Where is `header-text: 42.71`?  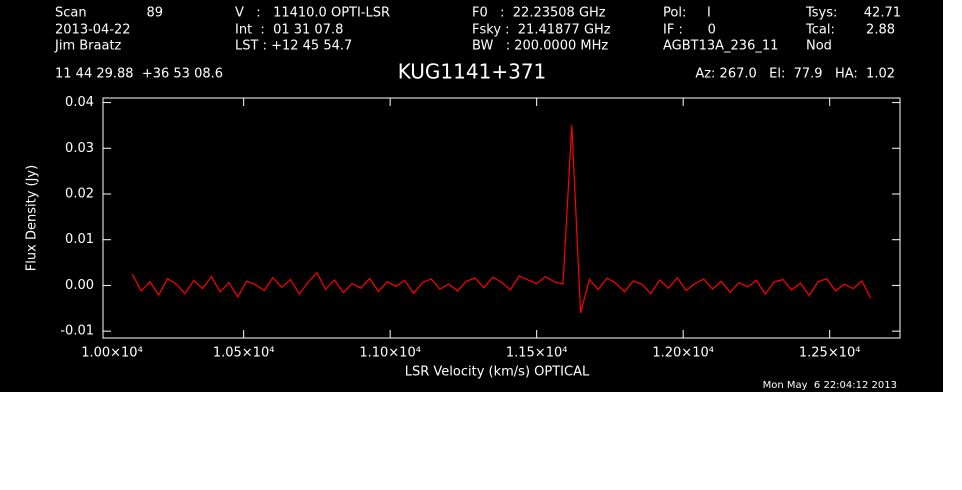 header-text: 42.71 is located at coordinates (882, 13).